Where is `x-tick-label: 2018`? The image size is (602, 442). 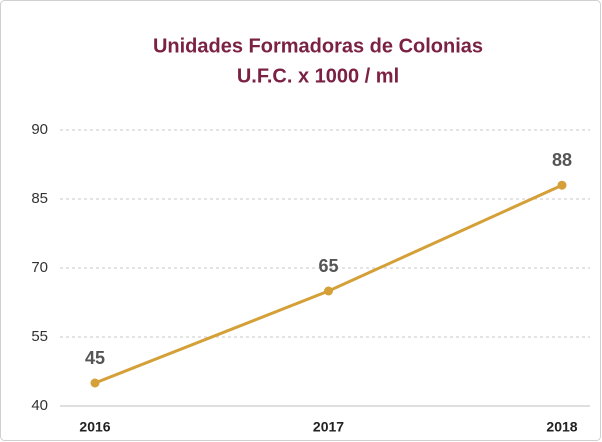
x-tick-label: 2018 is located at coordinates (561, 427).